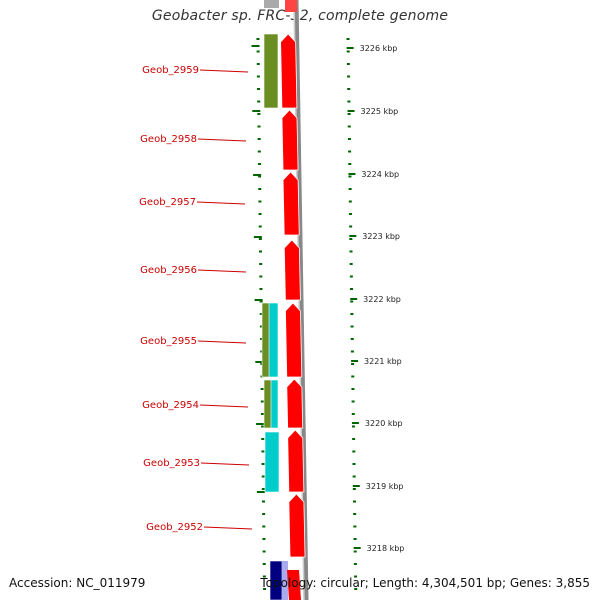  I want to click on gene-label-geob-2958: Geob_2958, so click(168, 139).